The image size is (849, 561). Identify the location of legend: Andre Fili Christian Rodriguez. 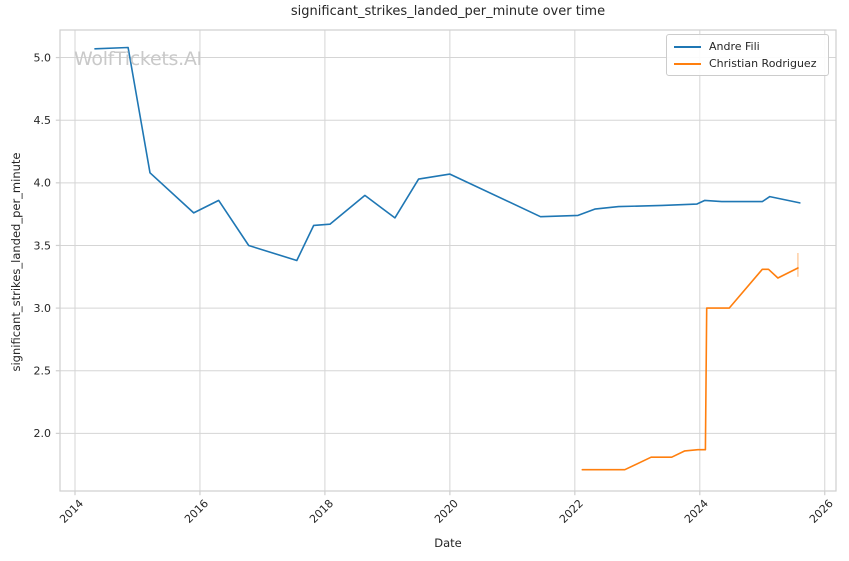
(747, 55).